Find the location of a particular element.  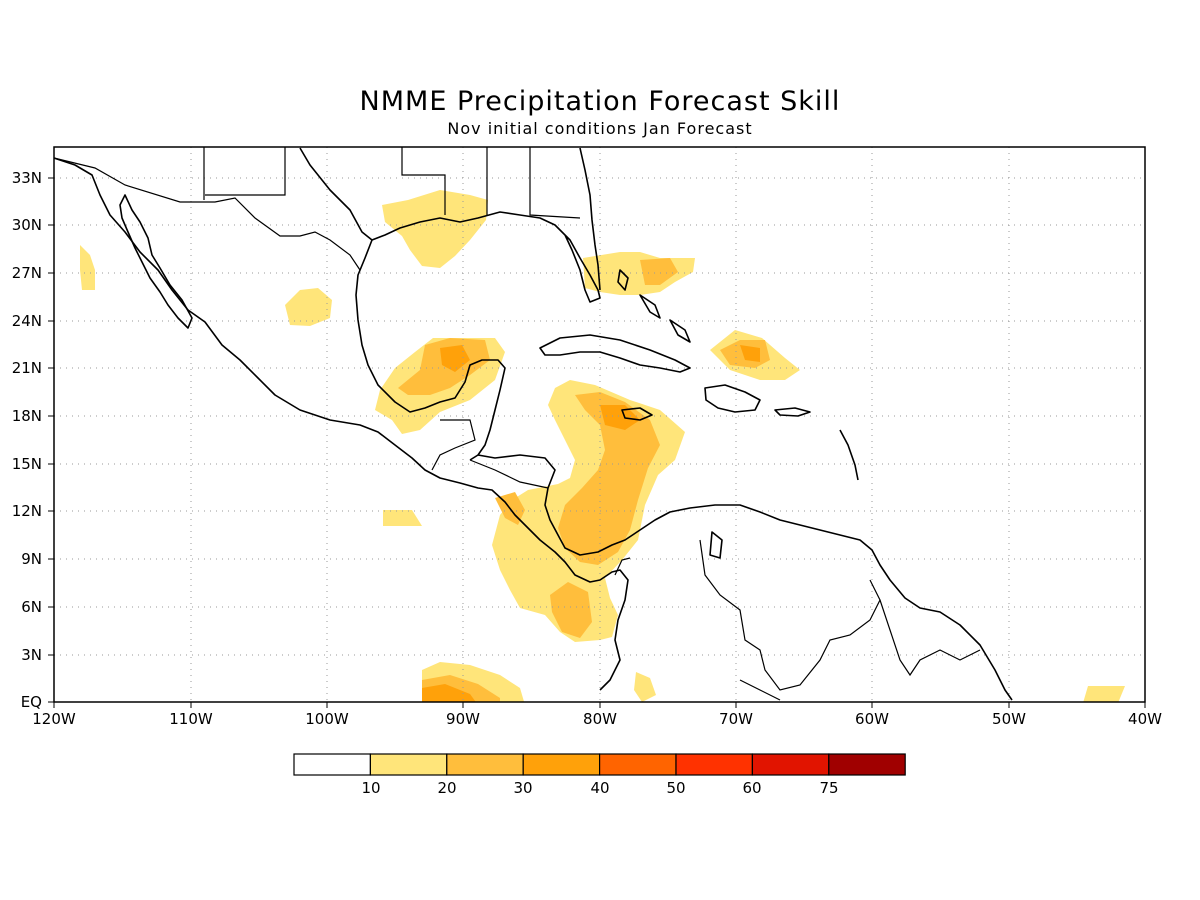

lon-tick-label: 100W is located at coordinates (327, 719).